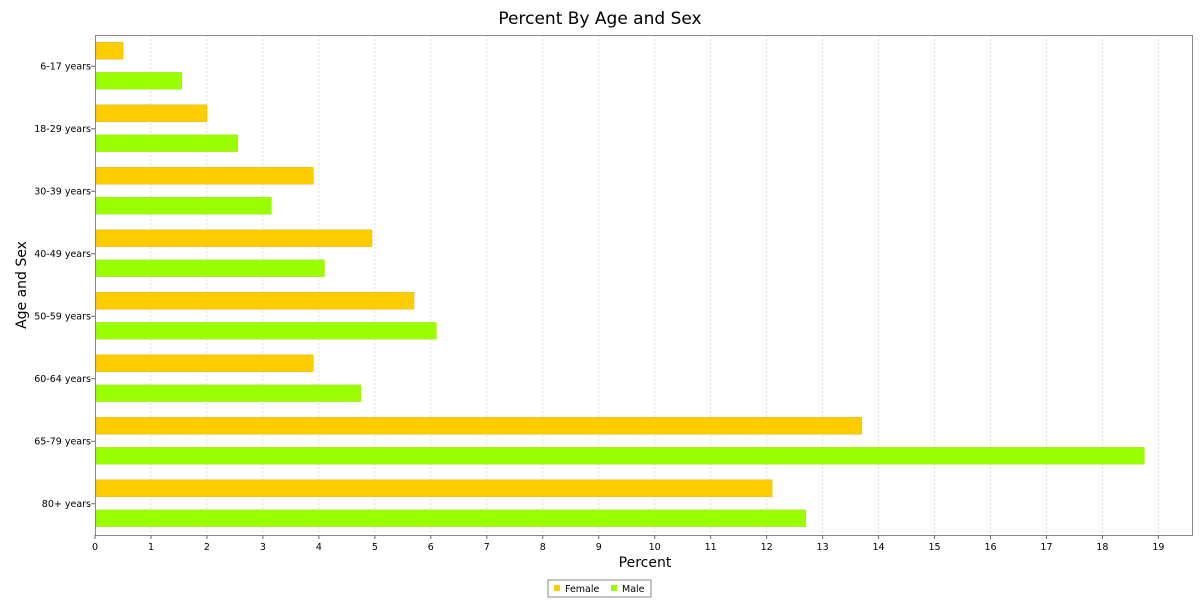 Image resolution: width=1200 pixels, height=600 pixels. I want to click on y-tick-label: 80+ years, so click(66, 504).